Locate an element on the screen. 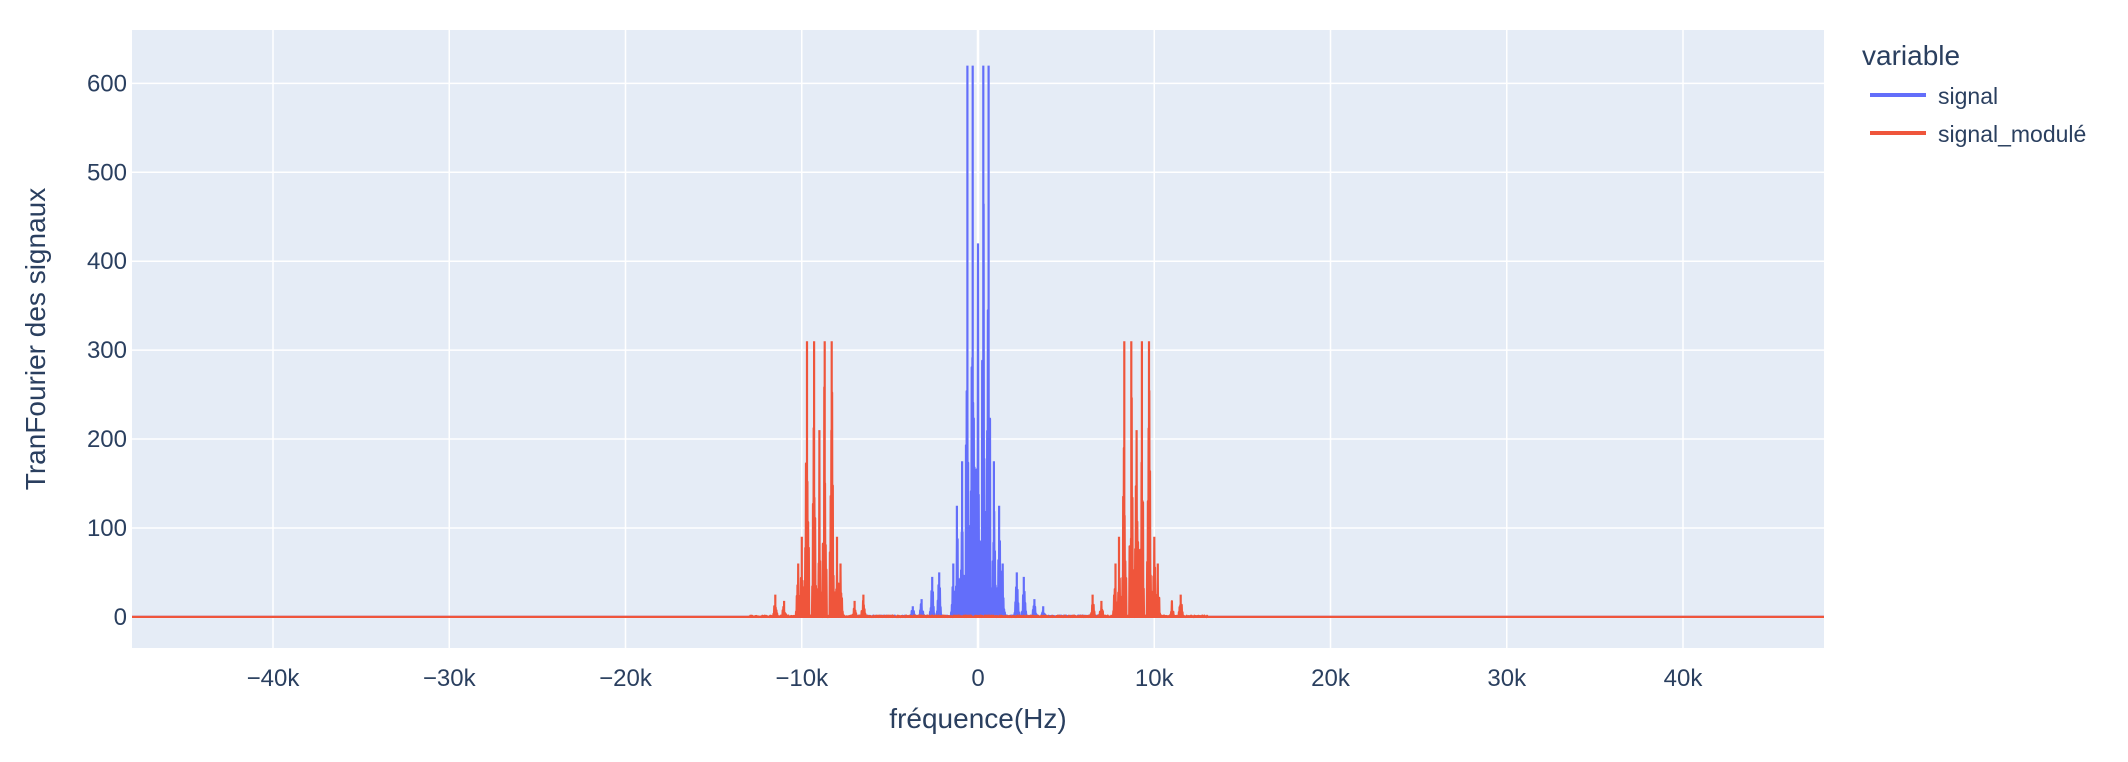 This screenshot has height=762, width=2128. y-tick-label: 600 is located at coordinates (107, 83).